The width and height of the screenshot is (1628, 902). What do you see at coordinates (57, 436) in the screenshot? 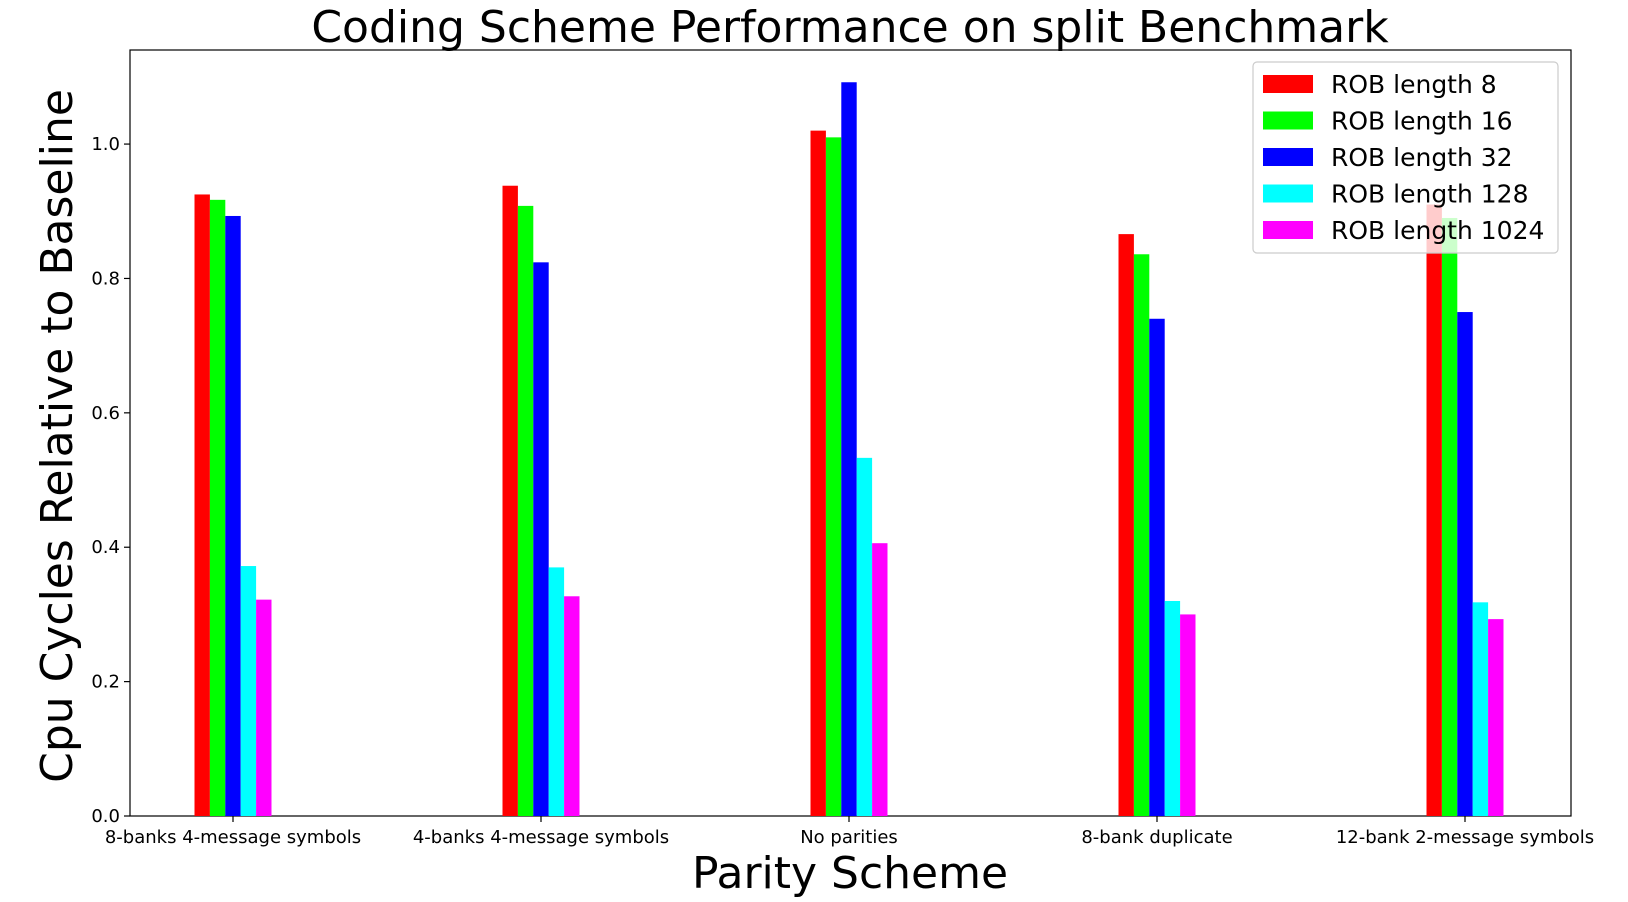
I see `y-axis-title: Cpu Cycles Relative to Baseline` at bounding box center [57, 436].